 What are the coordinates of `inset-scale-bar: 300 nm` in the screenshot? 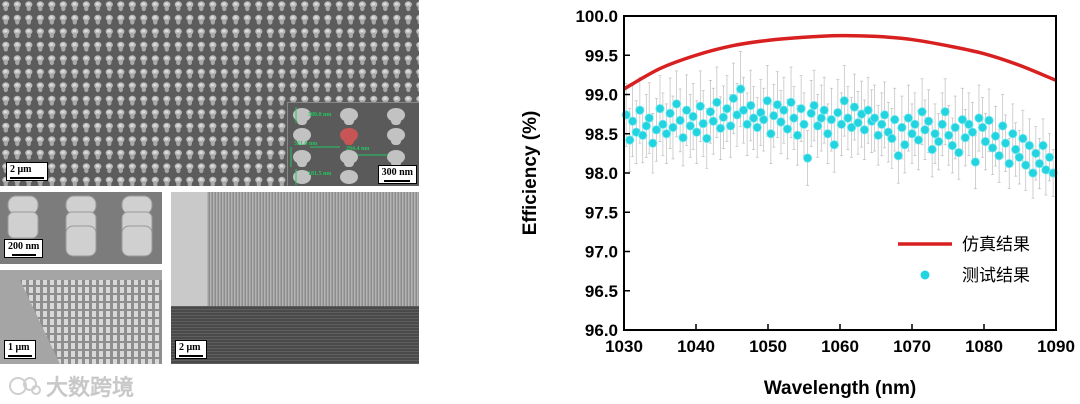 It's located at (397, 174).